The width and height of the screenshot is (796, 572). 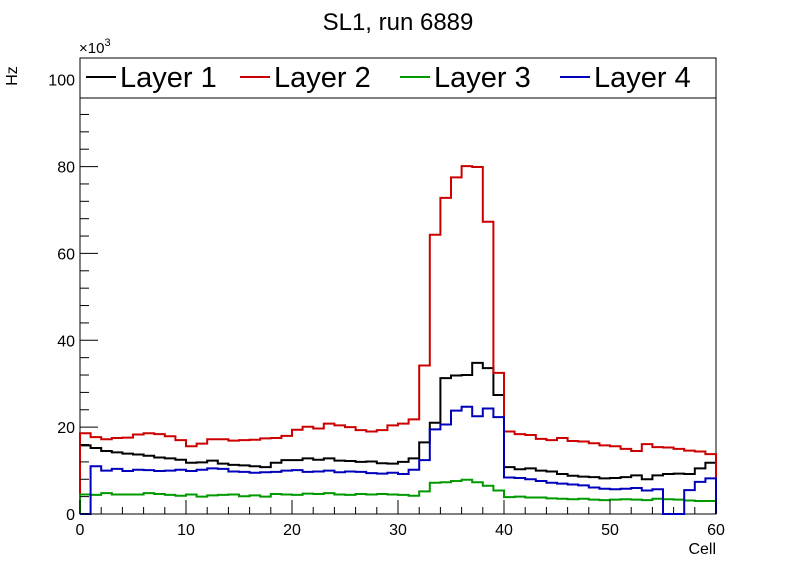 I want to click on x-tick-label: 20, so click(x=292, y=530).